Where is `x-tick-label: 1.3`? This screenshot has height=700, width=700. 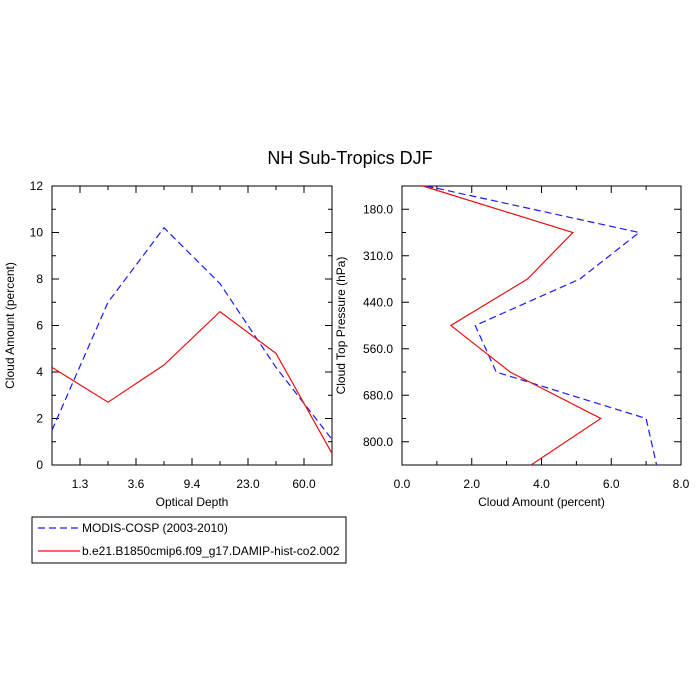 x-tick-label: 1.3 is located at coordinates (80, 484).